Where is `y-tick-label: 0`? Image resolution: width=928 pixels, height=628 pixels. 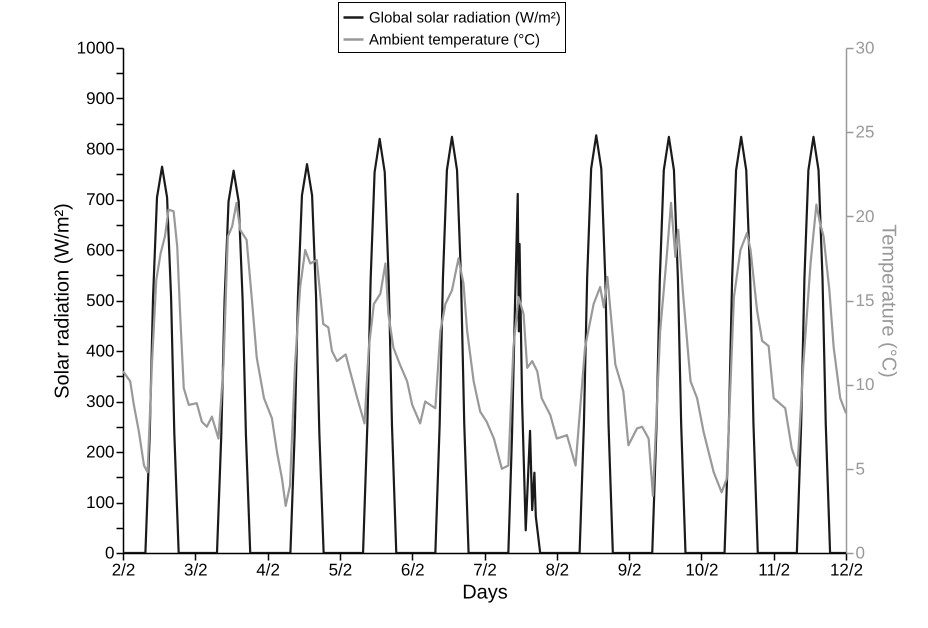 y-tick-label: 0 is located at coordinates (109, 553).